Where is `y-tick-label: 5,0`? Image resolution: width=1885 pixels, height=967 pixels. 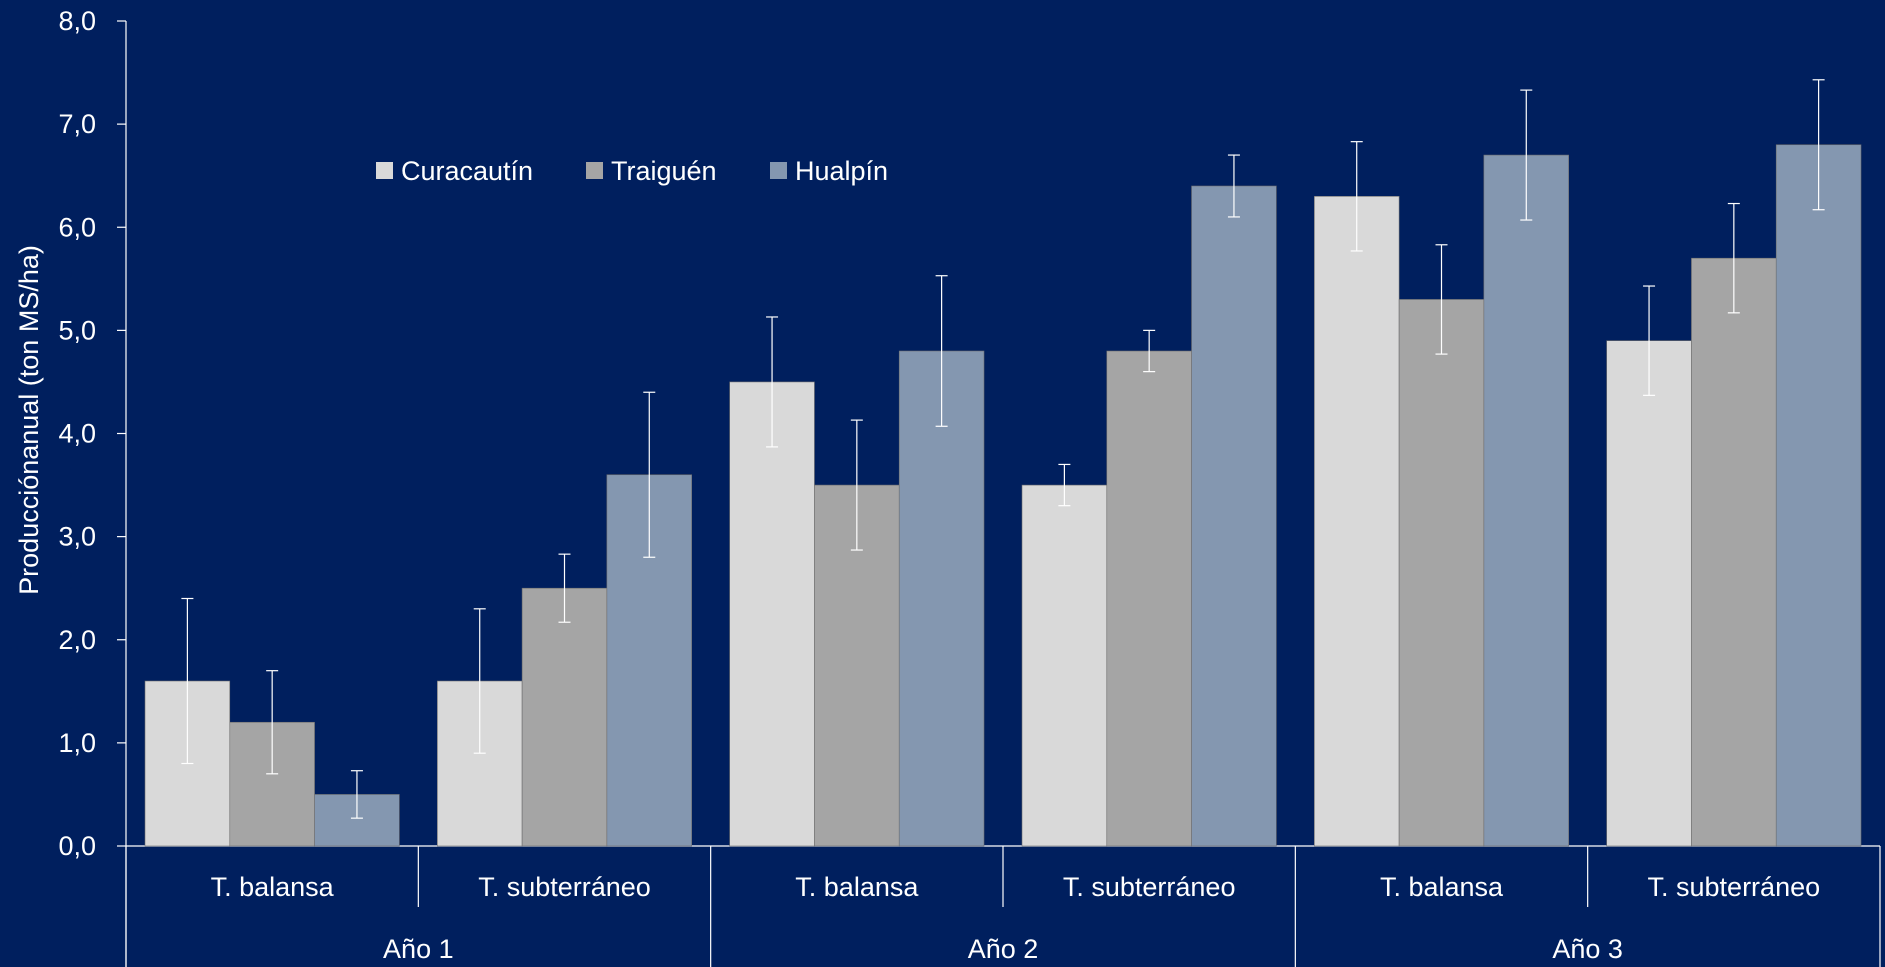 y-tick-label: 5,0 is located at coordinates (77, 330).